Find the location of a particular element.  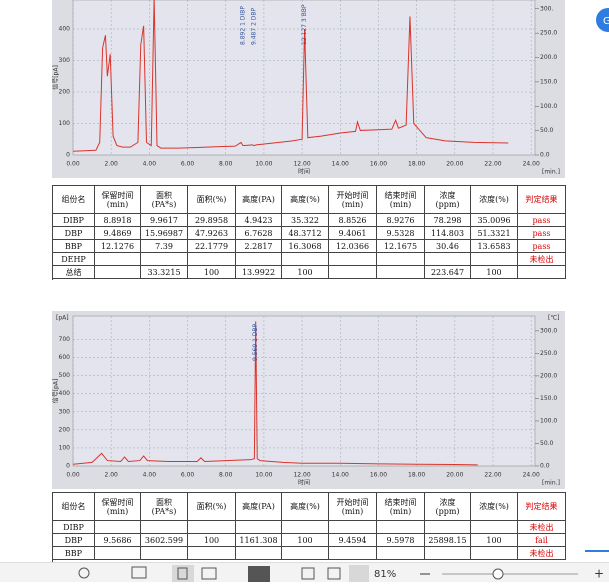

table-cell: DBP is located at coordinates (74, 540).